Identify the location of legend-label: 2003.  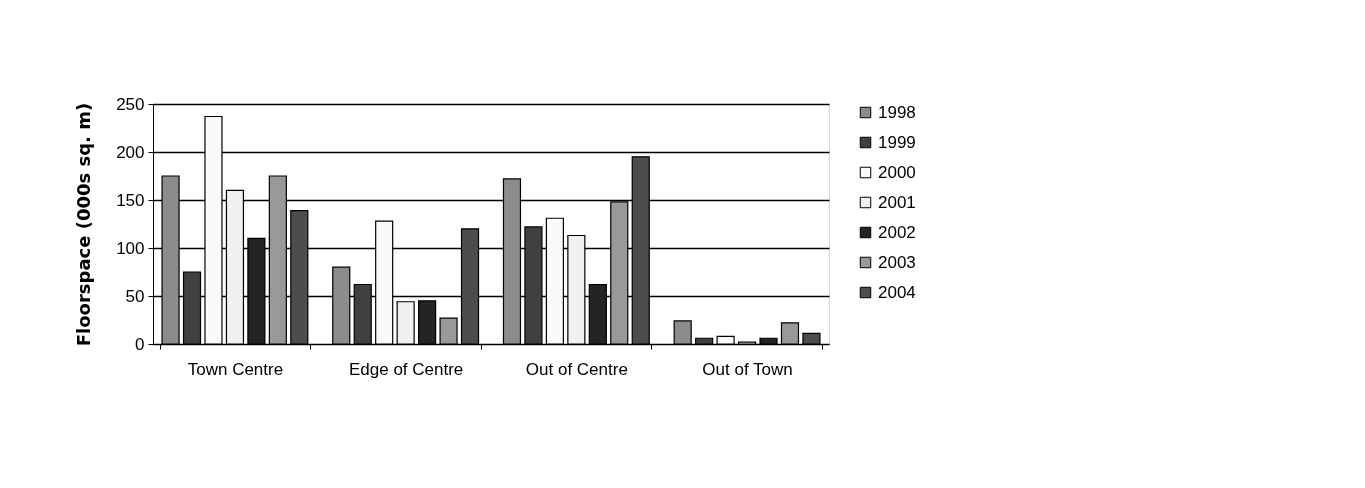
(897, 262).